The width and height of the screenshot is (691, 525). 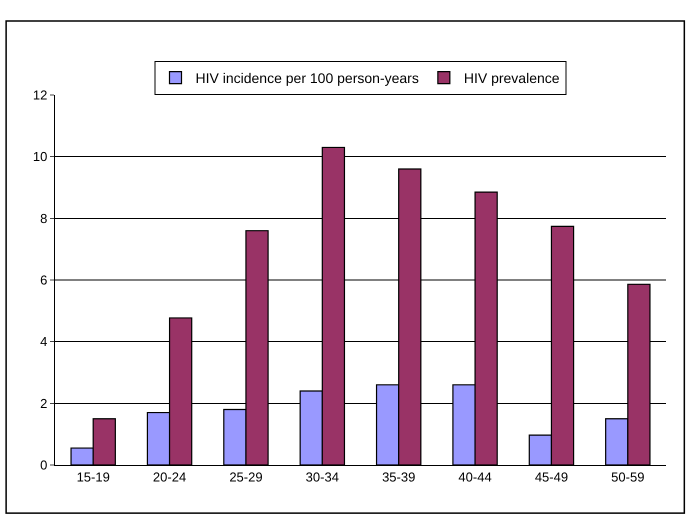 What do you see at coordinates (475, 477) in the screenshot?
I see `x-tick-label: 40-44` at bounding box center [475, 477].